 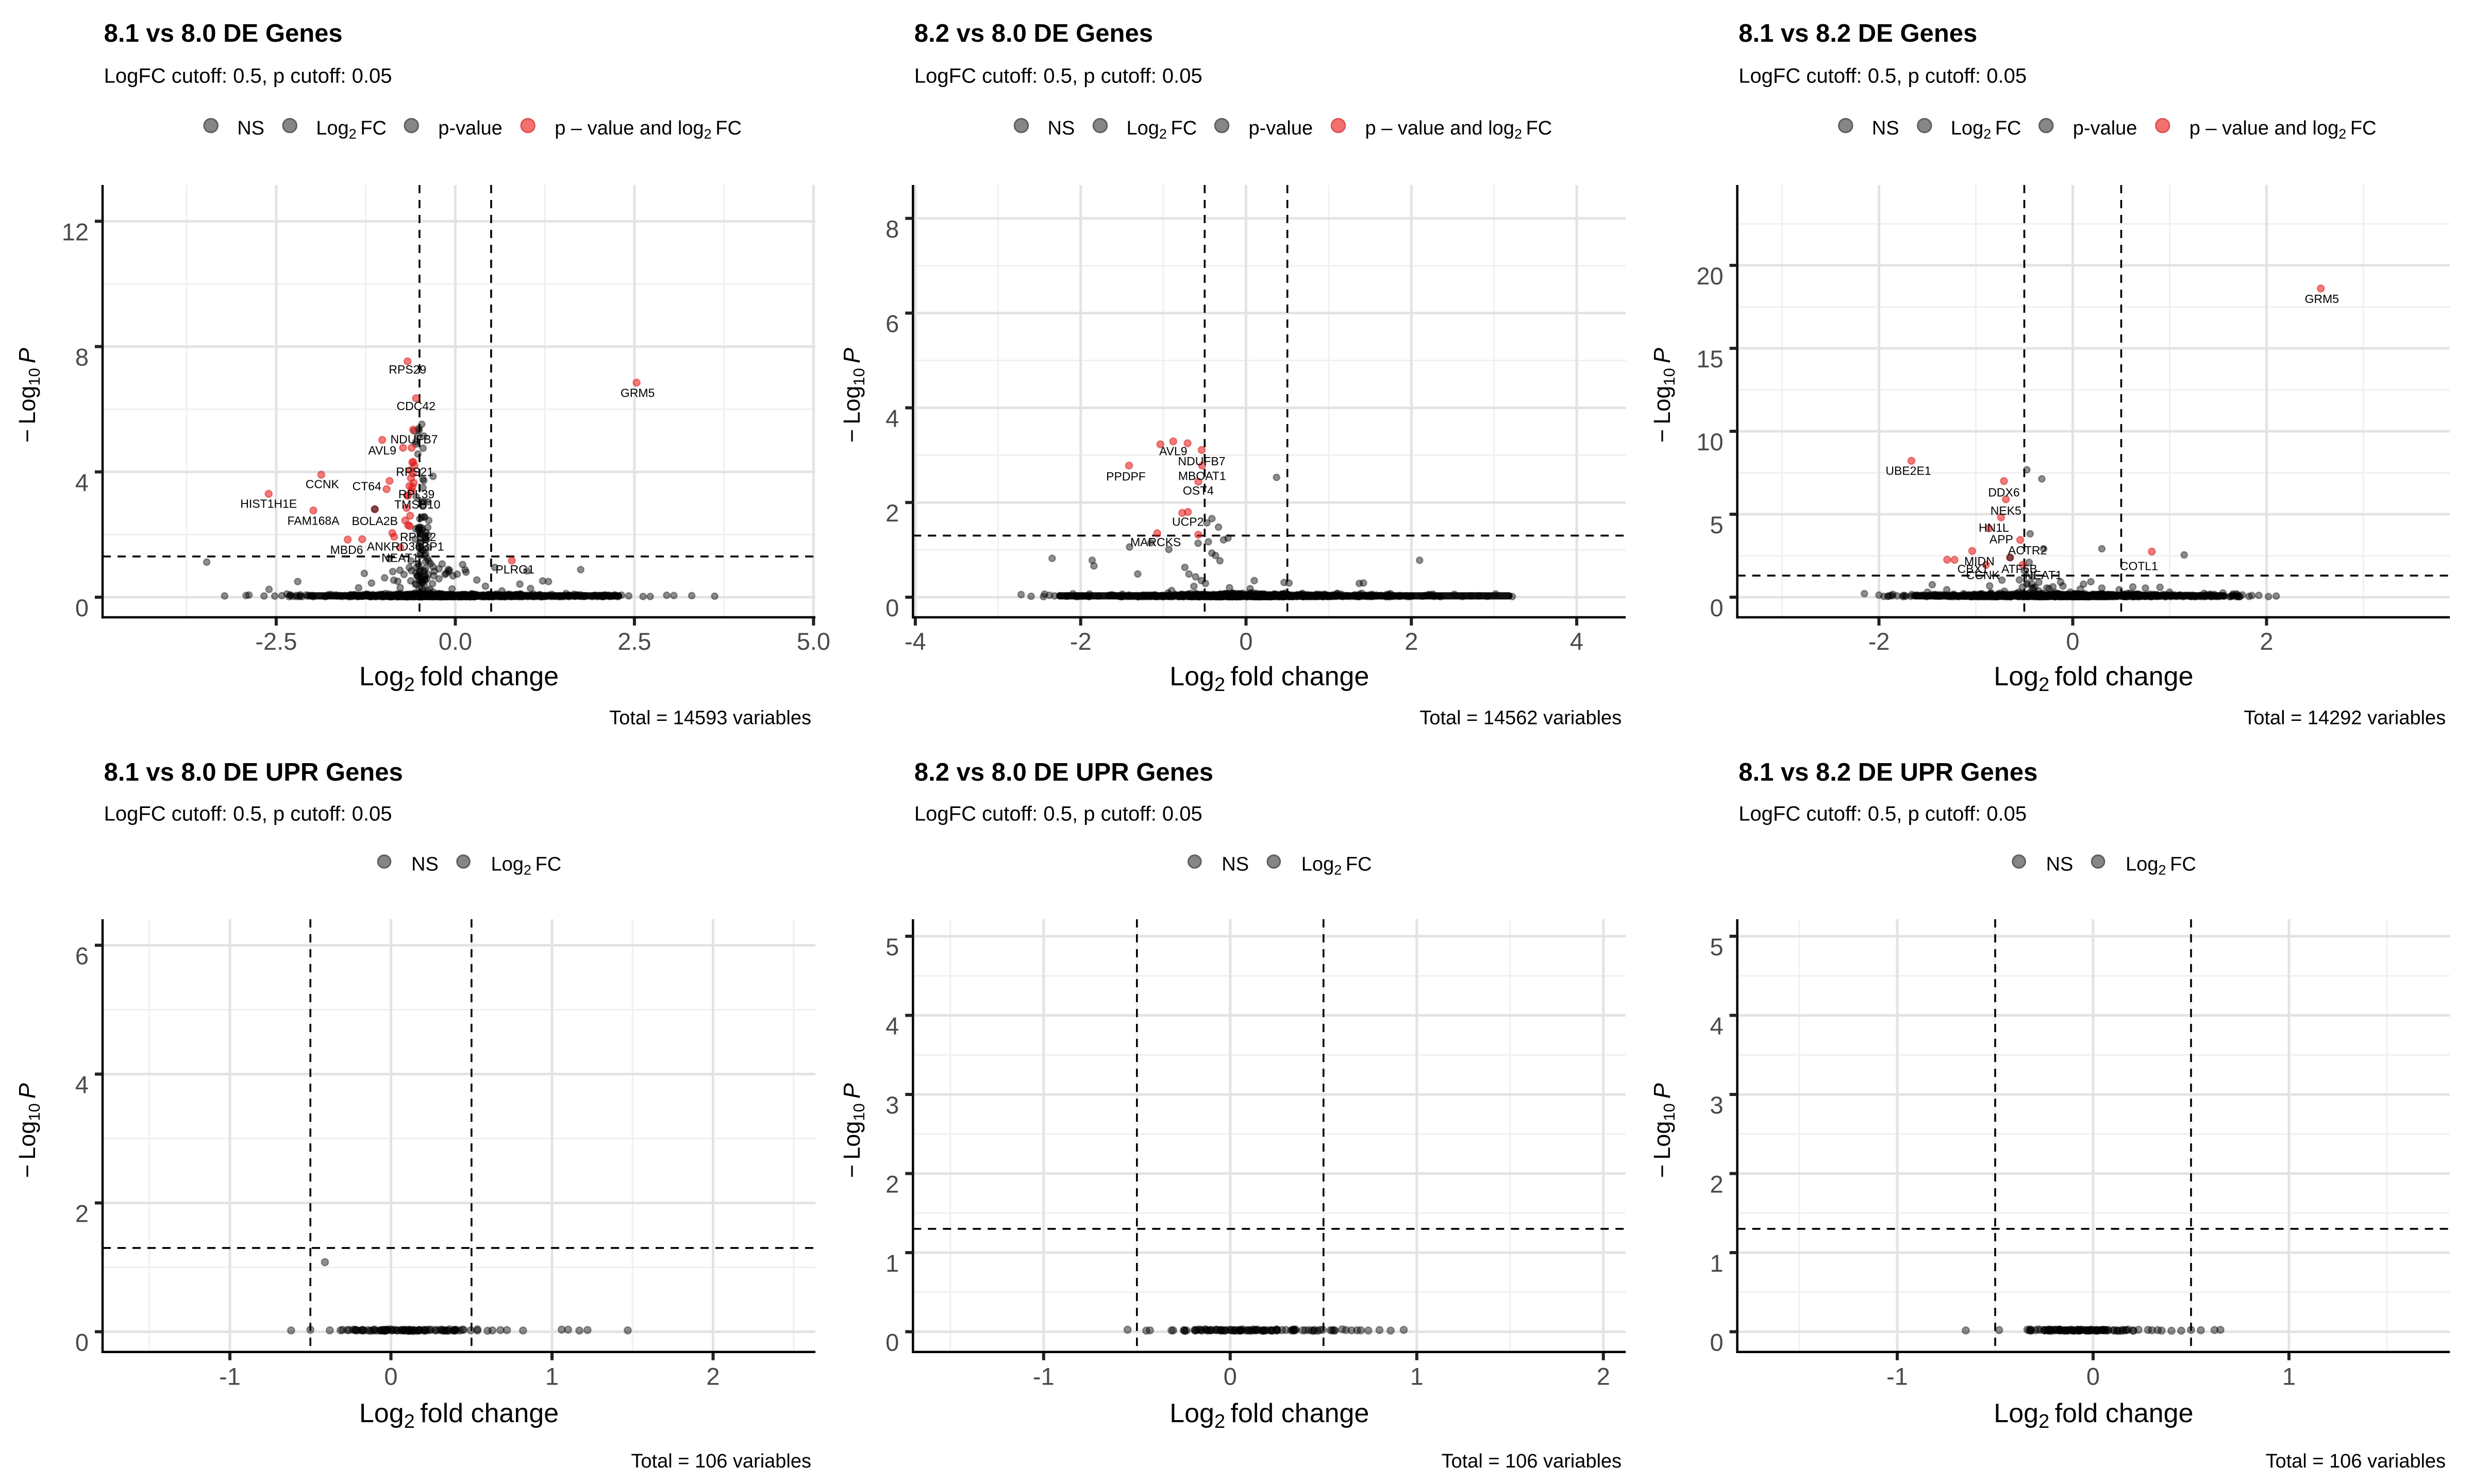 I want to click on svg-text: 8.2 vs 8.0 DE UPR Genes, so click(x=1063, y=772).